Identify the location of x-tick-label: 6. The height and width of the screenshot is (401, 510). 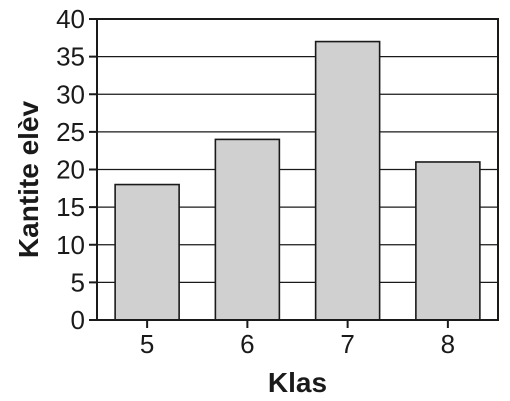
(247, 344).